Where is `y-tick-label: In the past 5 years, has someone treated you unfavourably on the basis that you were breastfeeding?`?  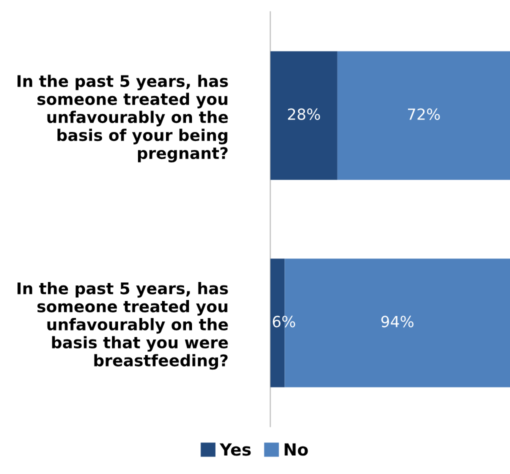
y-tick-label: In the past 5 years, has someone treated you unfavourably on the basis that you were breastfeeding? is located at coordinates (123, 326).